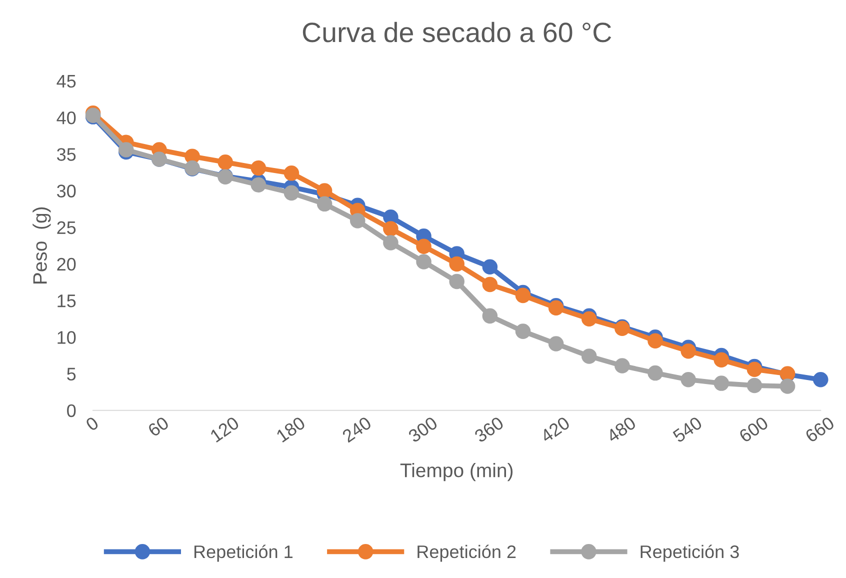 Image resolution: width=846 pixels, height=578 pixels. Describe the element at coordinates (158, 427) in the screenshot. I see `x-tick-label: 60` at that location.